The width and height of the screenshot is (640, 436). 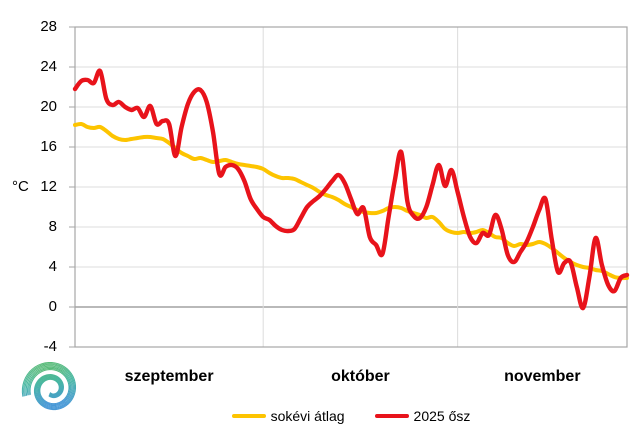 What do you see at coordinates (442, 416) in the screenshot?
I see `legend-label: 2025 ősz` at bounding box center [442, 416].